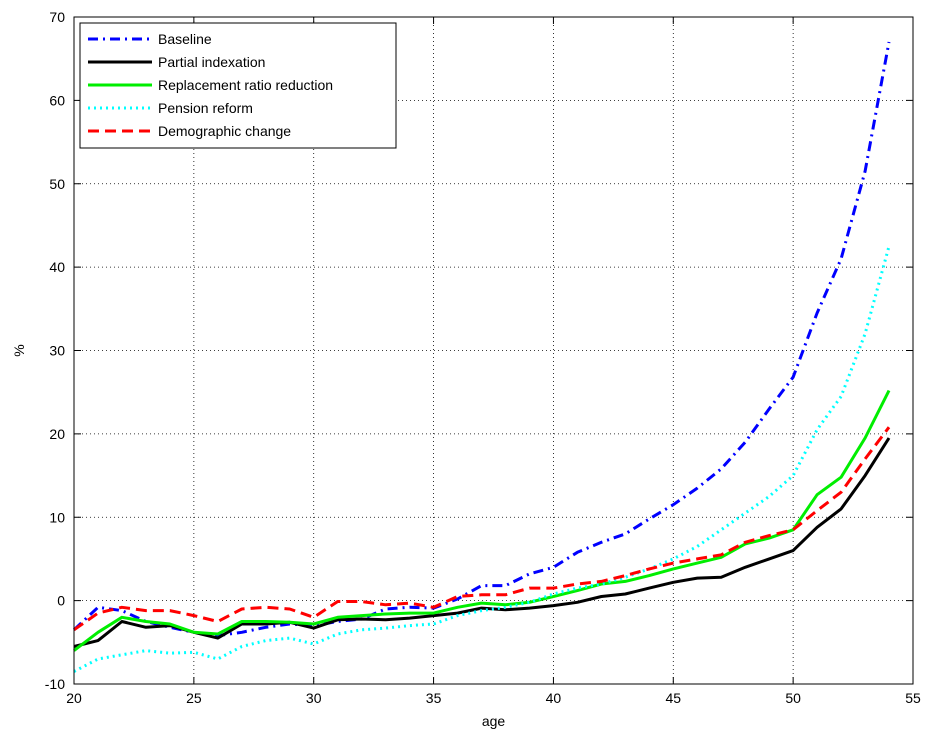 The width and height of the screenshot is (930, 732). Describe the element at coordinates (793, 698) in the screenshot. I see `x-tick-label: 50` at that location.